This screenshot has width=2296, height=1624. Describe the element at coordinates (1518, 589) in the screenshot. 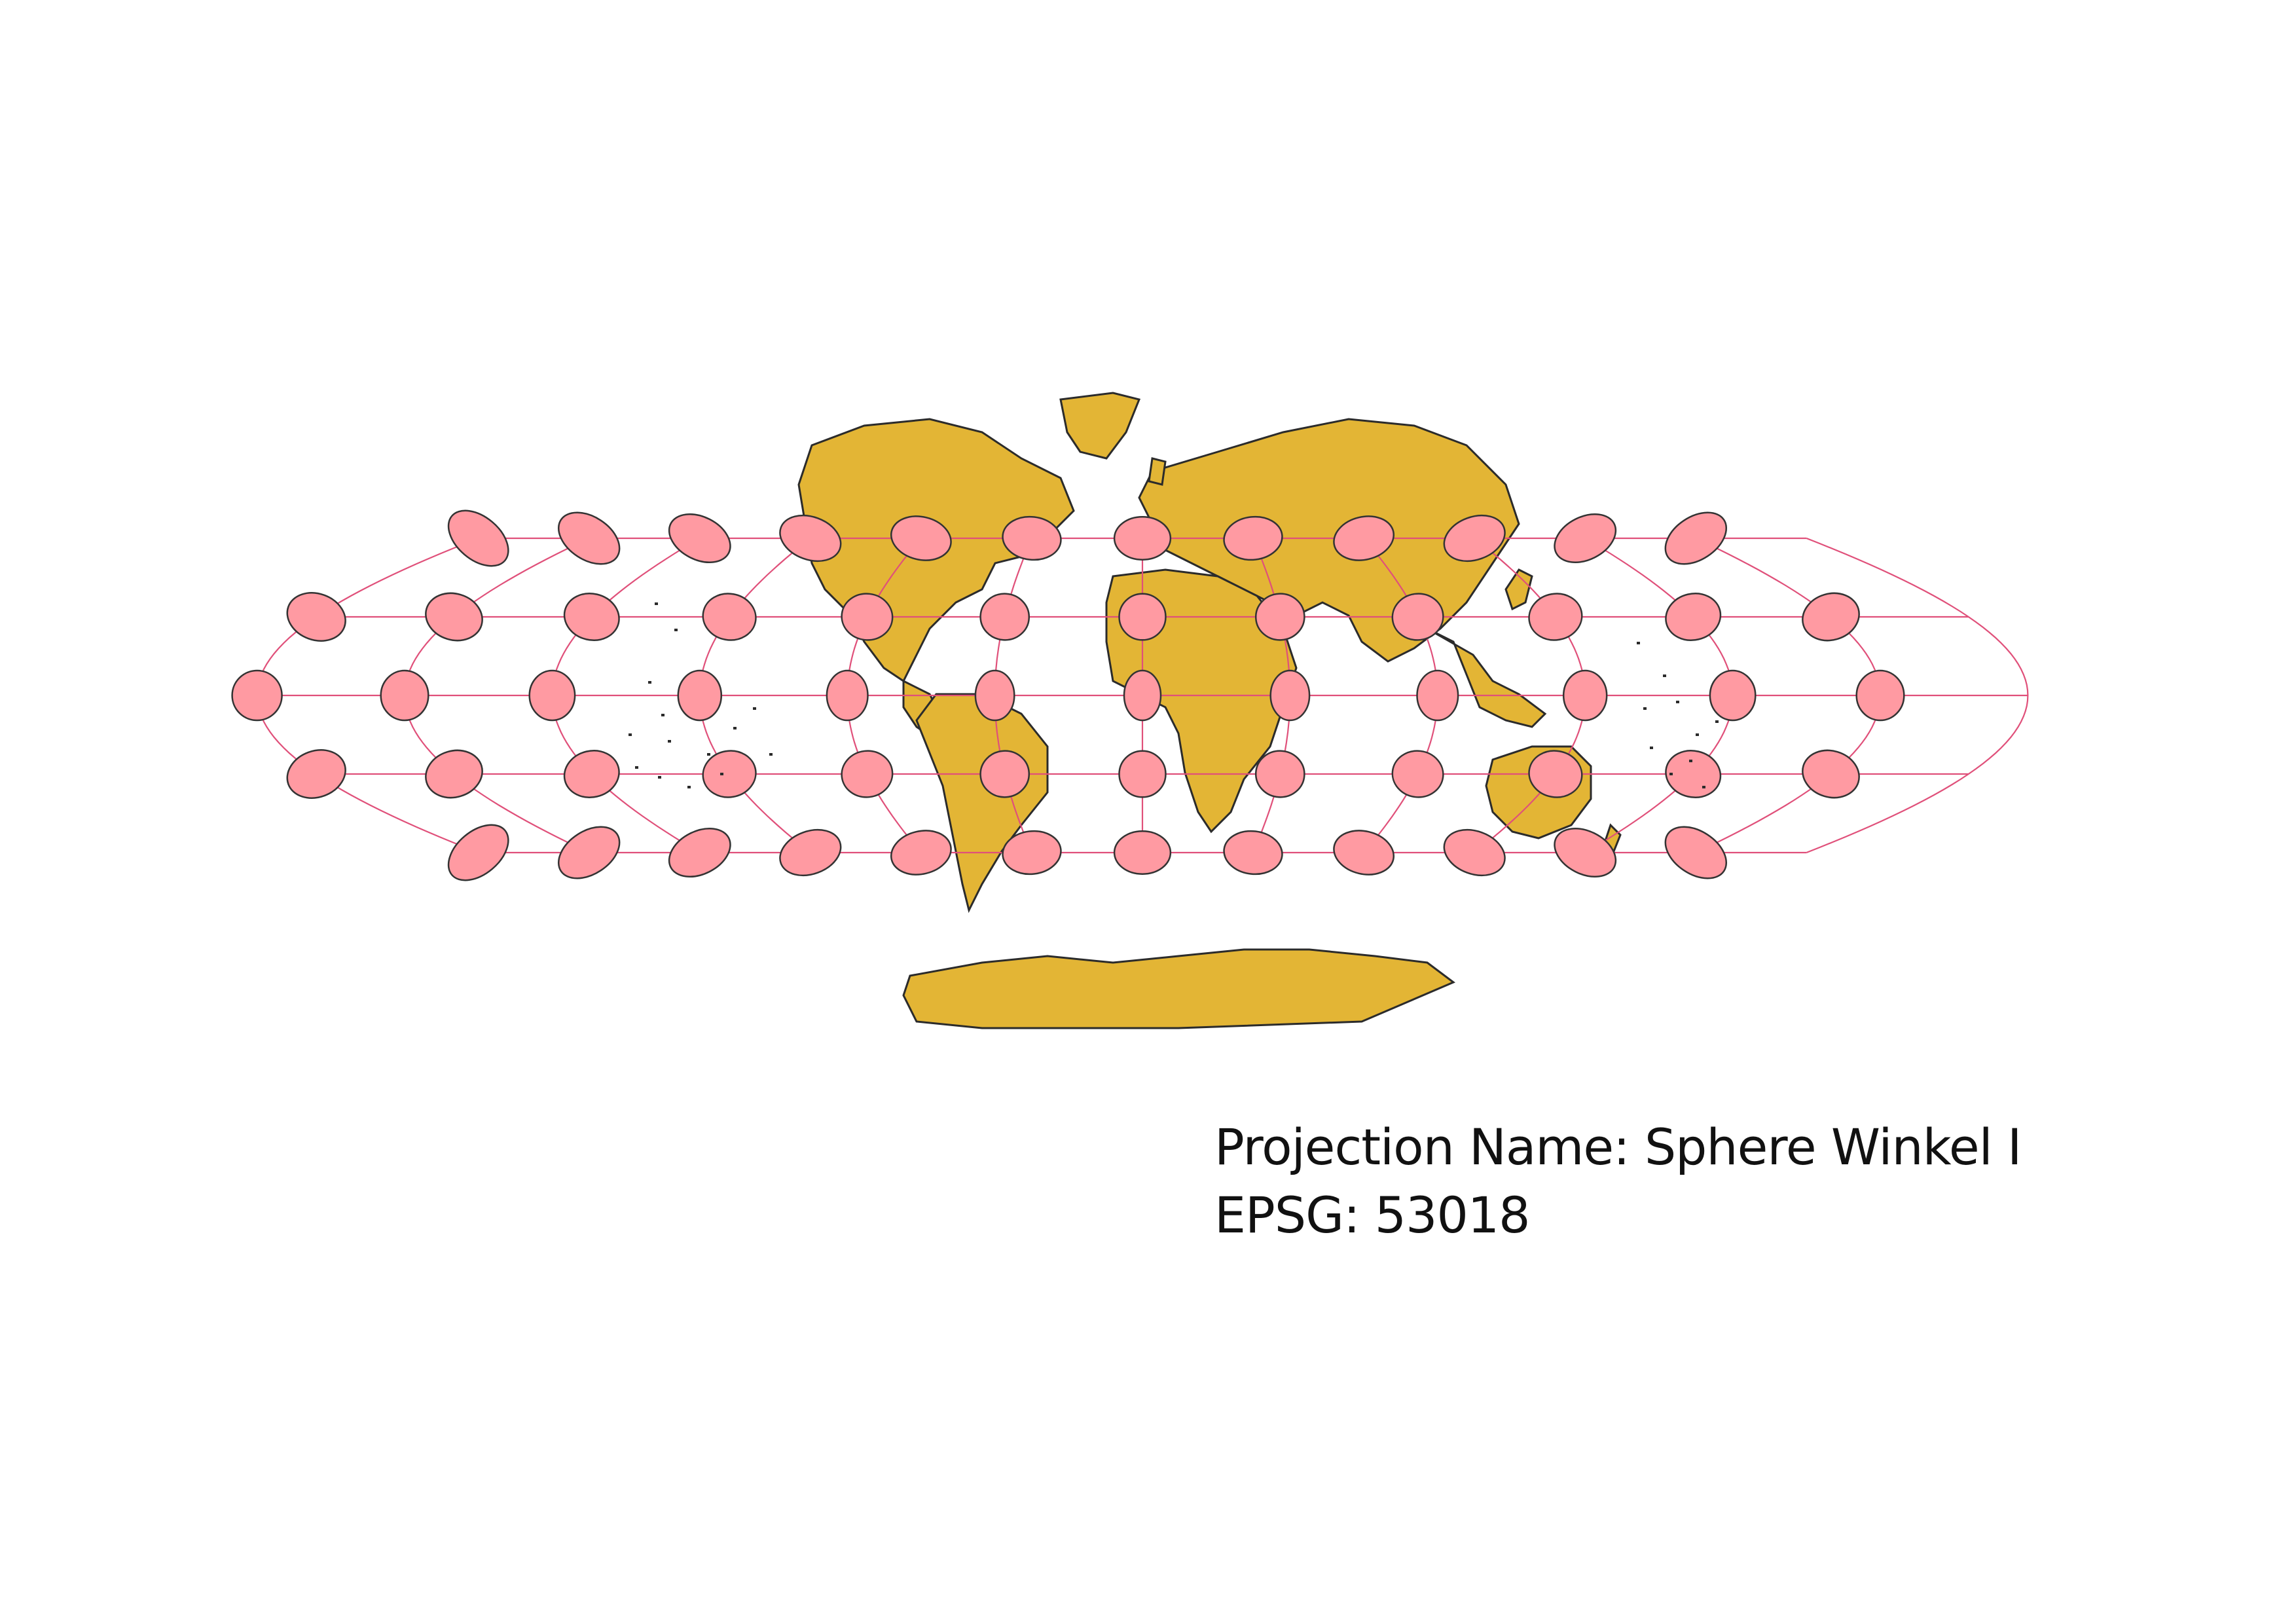

I see `japan-landmass` at that location.